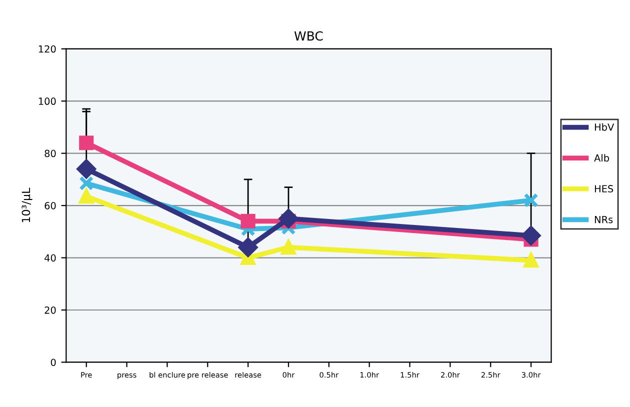 This screenshot has height=407, width=630. I want to click on chart-title: WBC, so click(308, 36).